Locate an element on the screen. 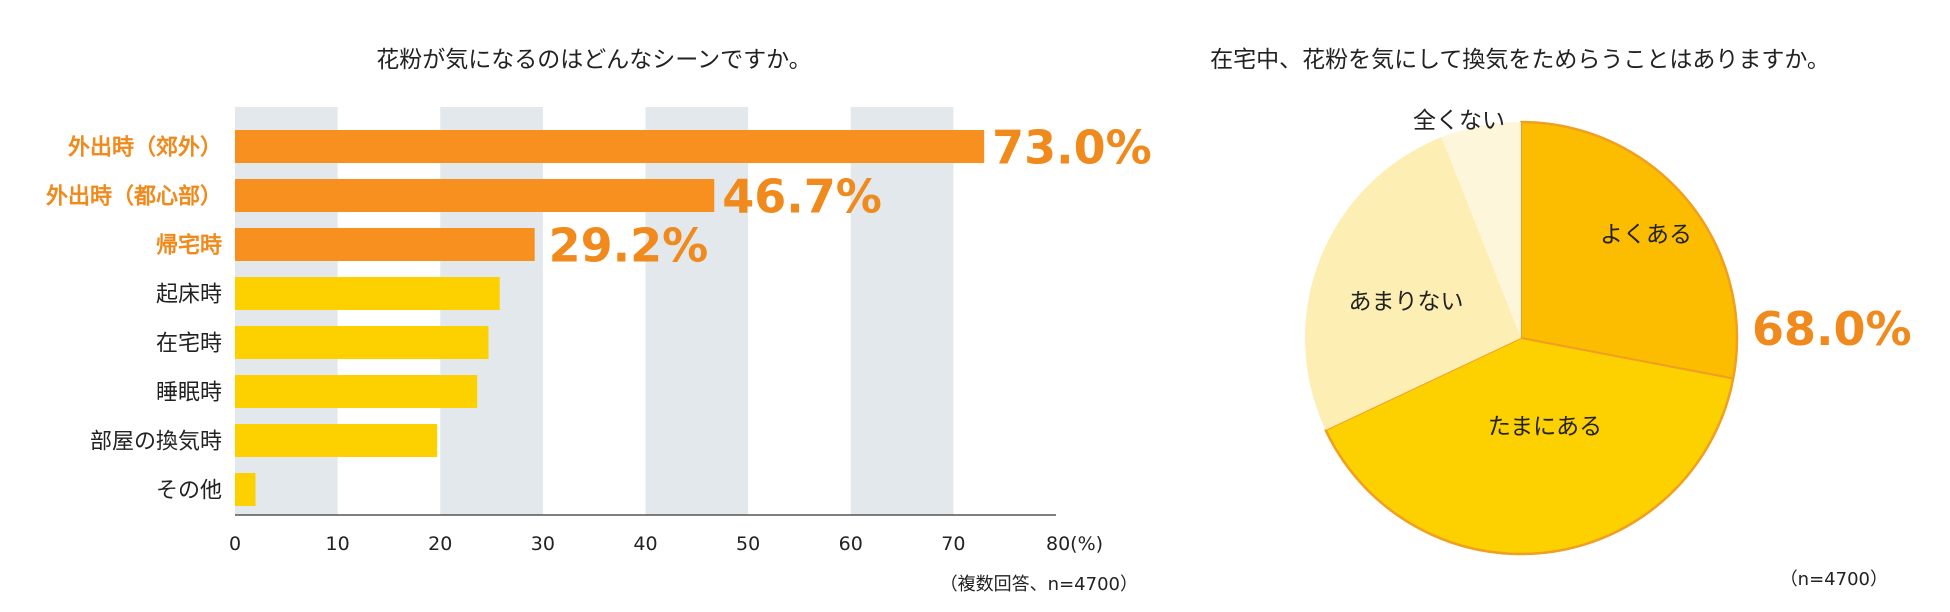  data-label: 29.2% is located at coordinates (629, 246).